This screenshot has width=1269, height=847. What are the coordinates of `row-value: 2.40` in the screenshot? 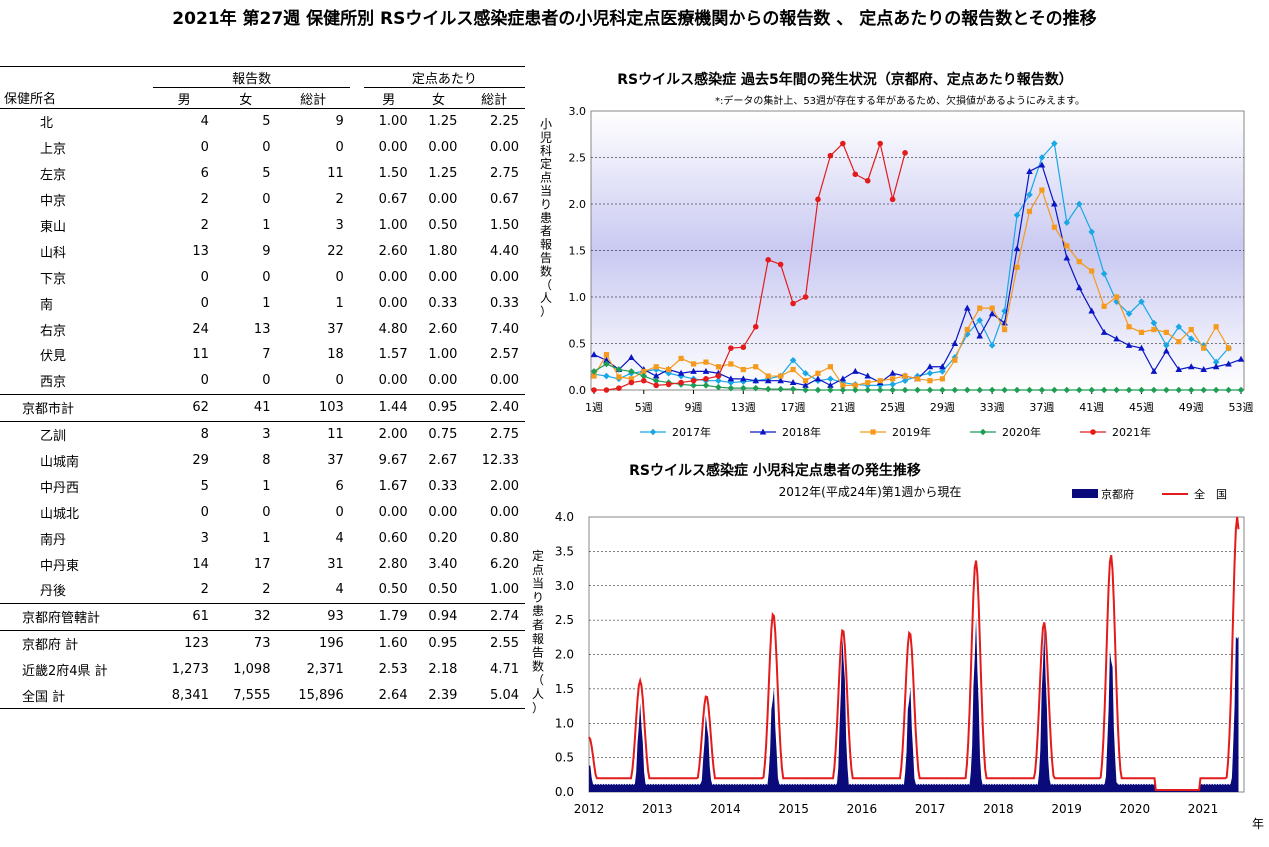 It's located at (504, 408).